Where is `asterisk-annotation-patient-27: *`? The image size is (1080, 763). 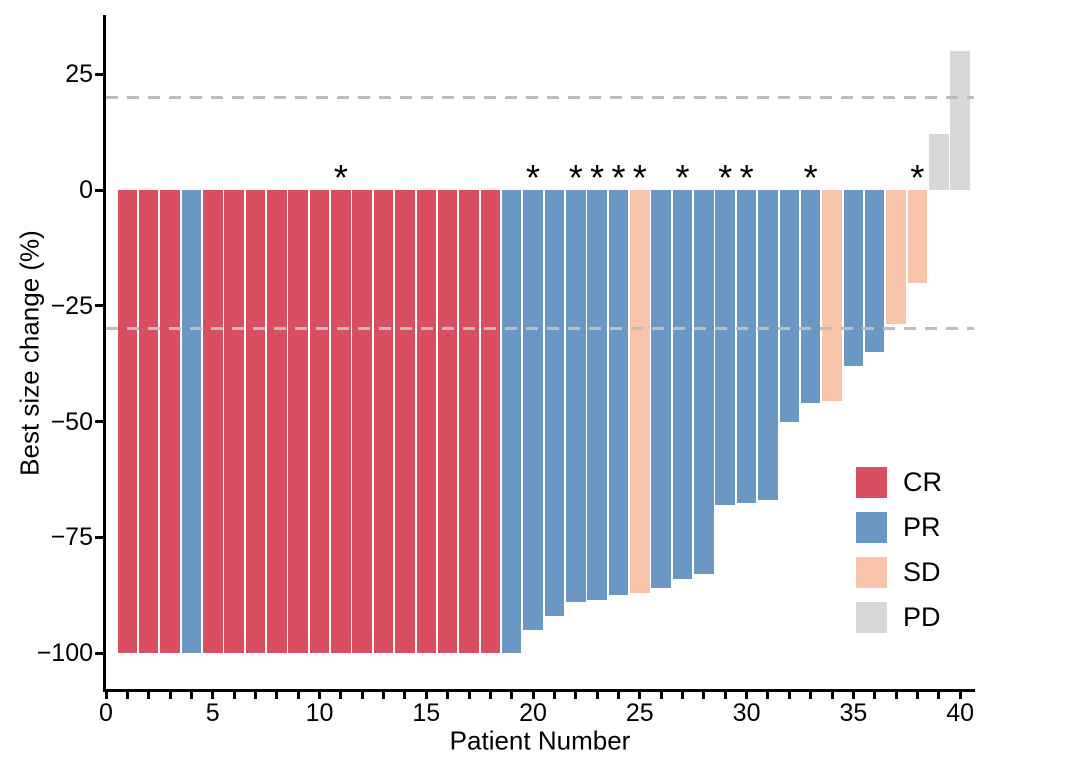
asterisk-annotation-patient-27: * is located at coordinates (682, 178).